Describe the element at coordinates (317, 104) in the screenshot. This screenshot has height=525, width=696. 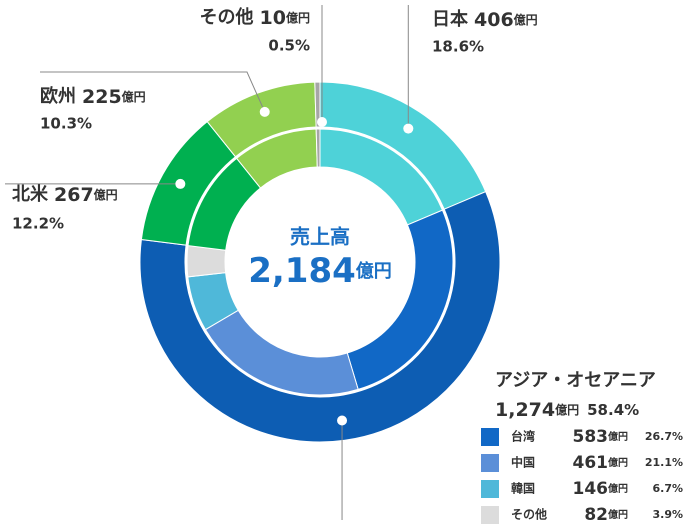
I see `outer-sector` at that location.